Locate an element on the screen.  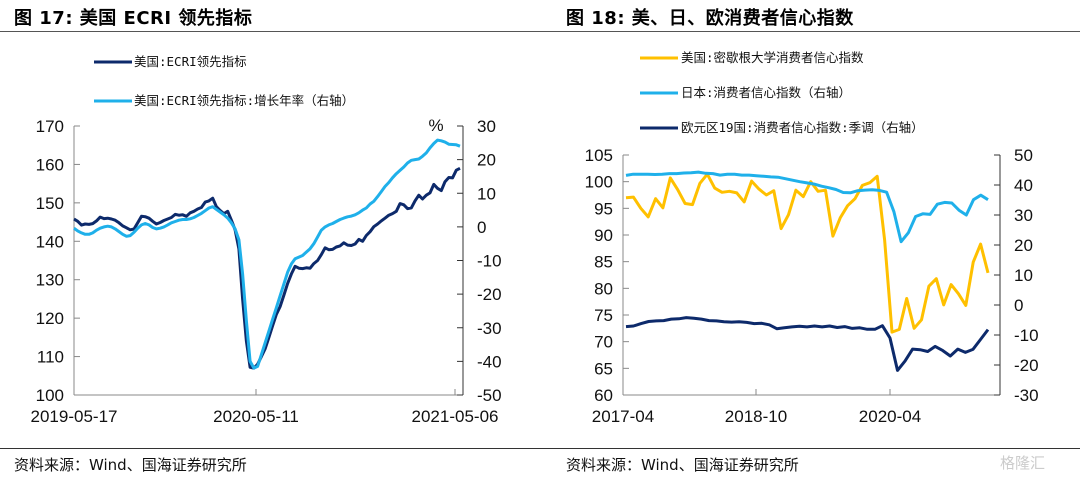
legend-label-us-michigan: 美国:密歇根大学消费者信心指数 is located at coordinates (772, 57).